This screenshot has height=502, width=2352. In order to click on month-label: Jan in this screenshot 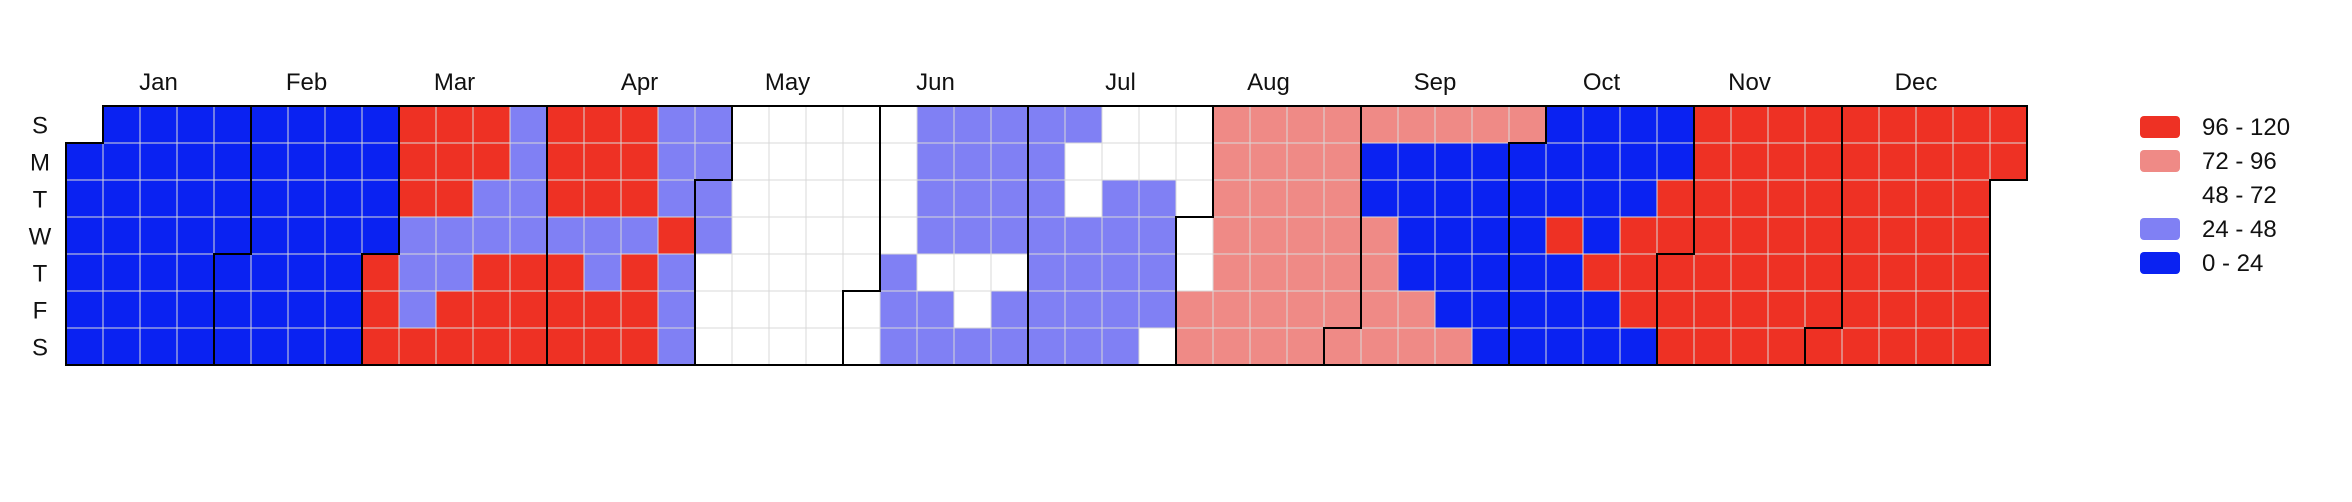, I will do `click(158, 82)`.